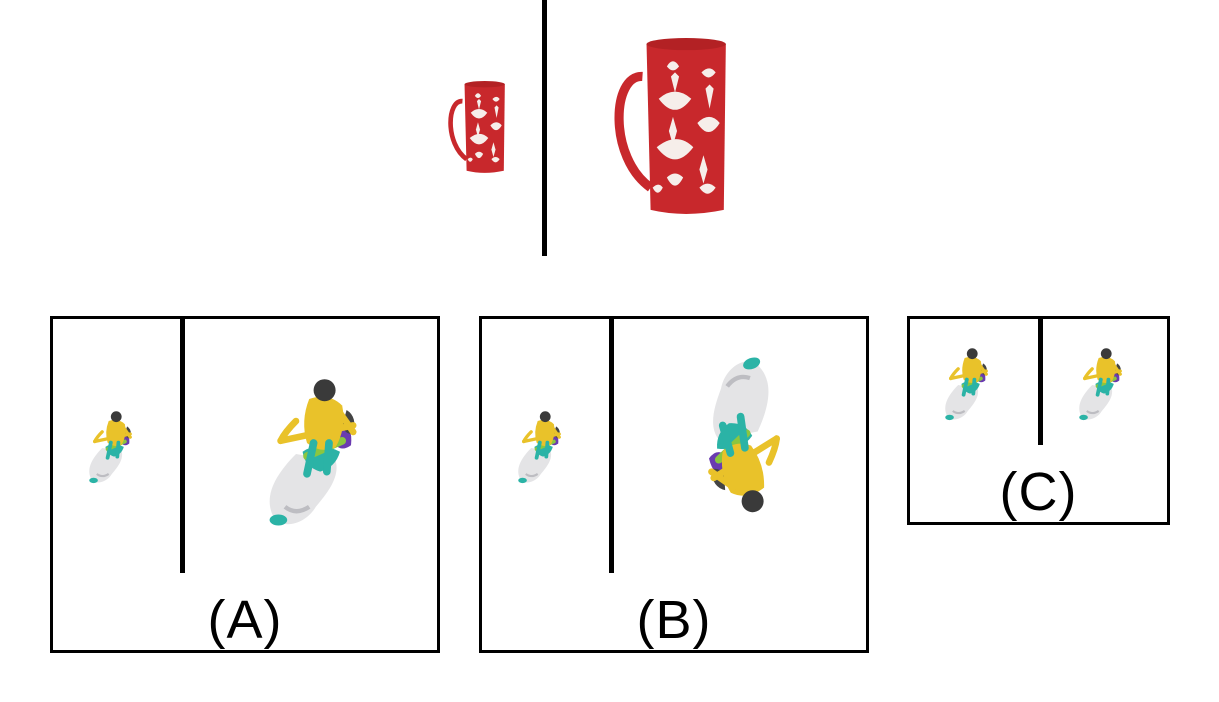 The width and height of the screenshot is (1219, 702). Describe the element at coordinates (1040, 382) in the screenshot. I see `option-c-divider` at that location.